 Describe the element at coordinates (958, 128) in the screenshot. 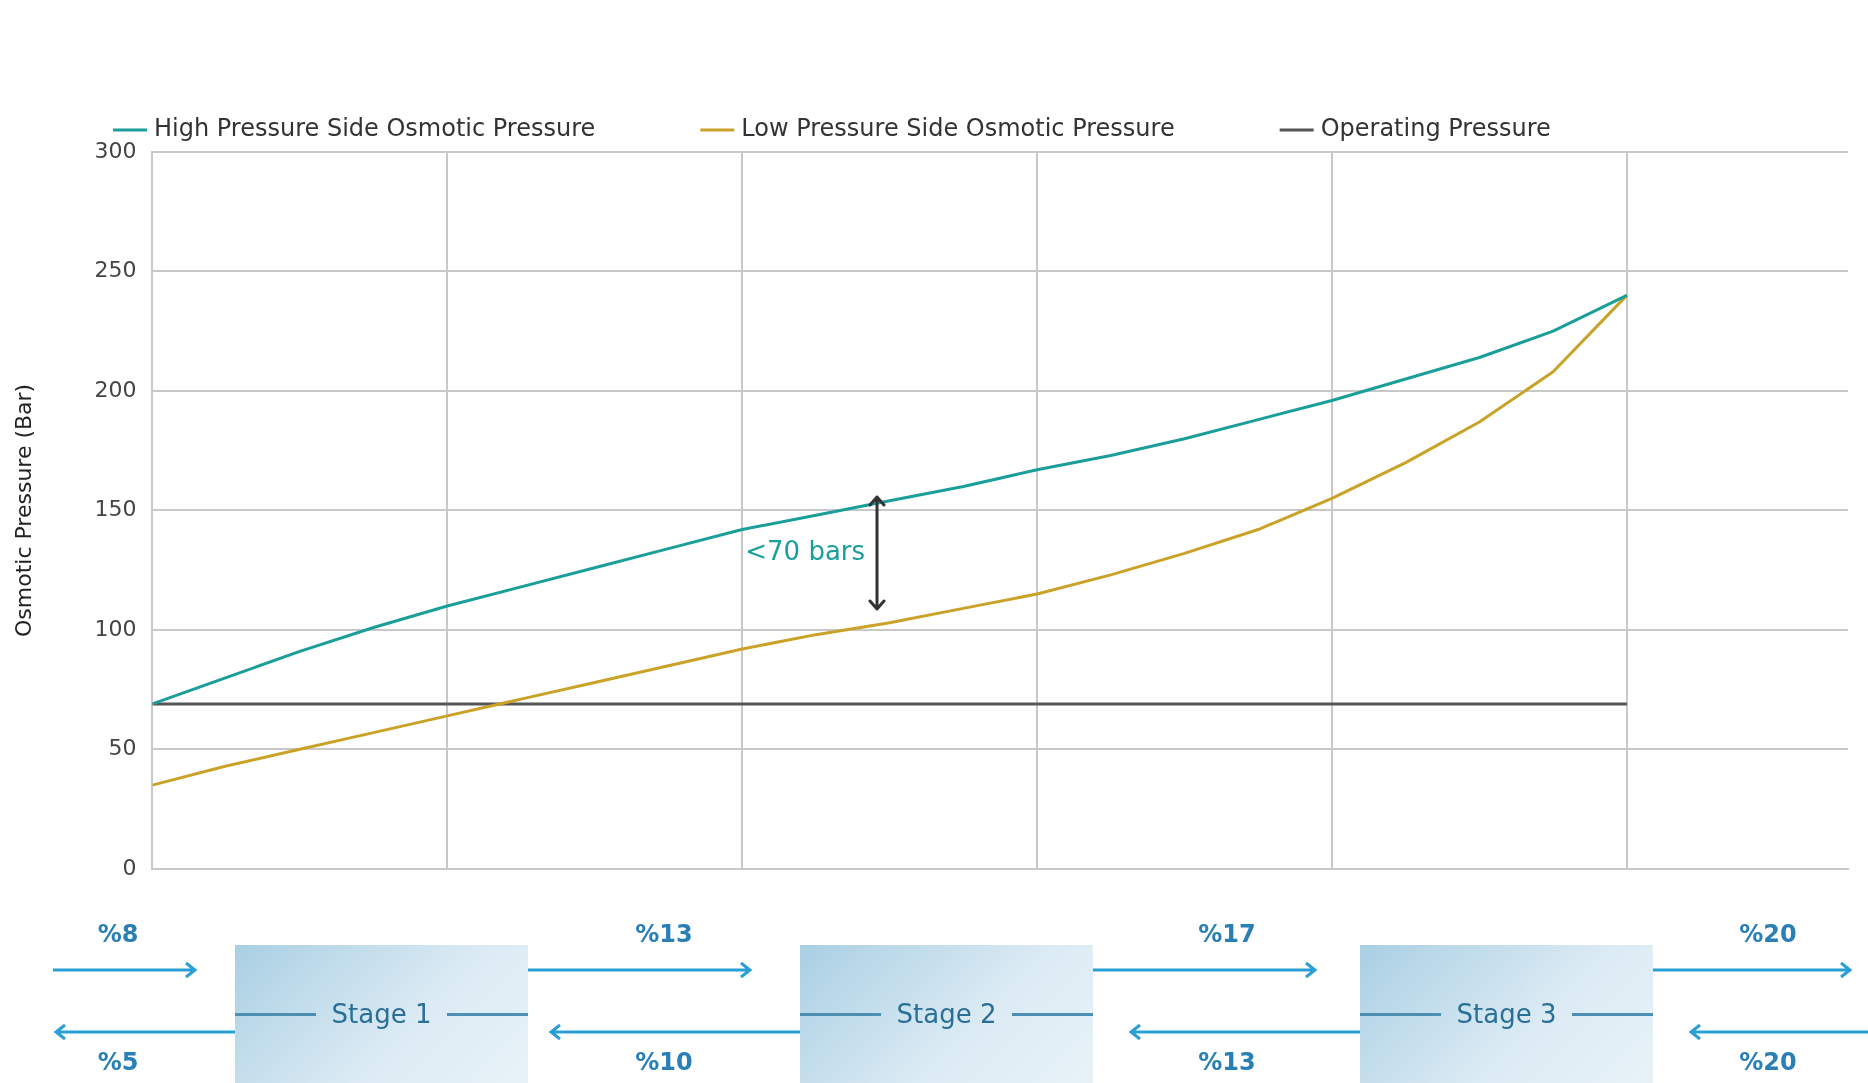

I see `legend-label: Low Pressure Side Osmotic Pressure` at that location.